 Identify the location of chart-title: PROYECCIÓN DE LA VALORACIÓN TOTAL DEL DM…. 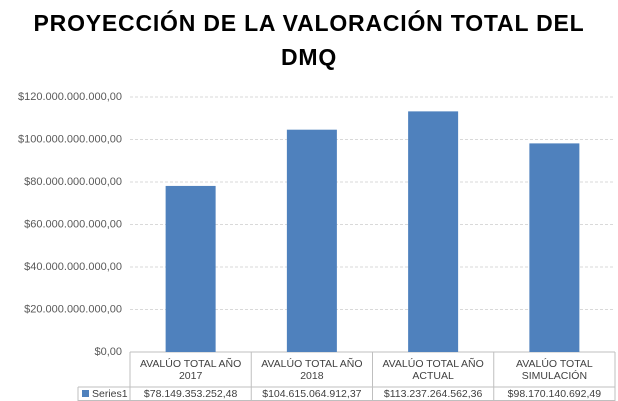
(309, 40).